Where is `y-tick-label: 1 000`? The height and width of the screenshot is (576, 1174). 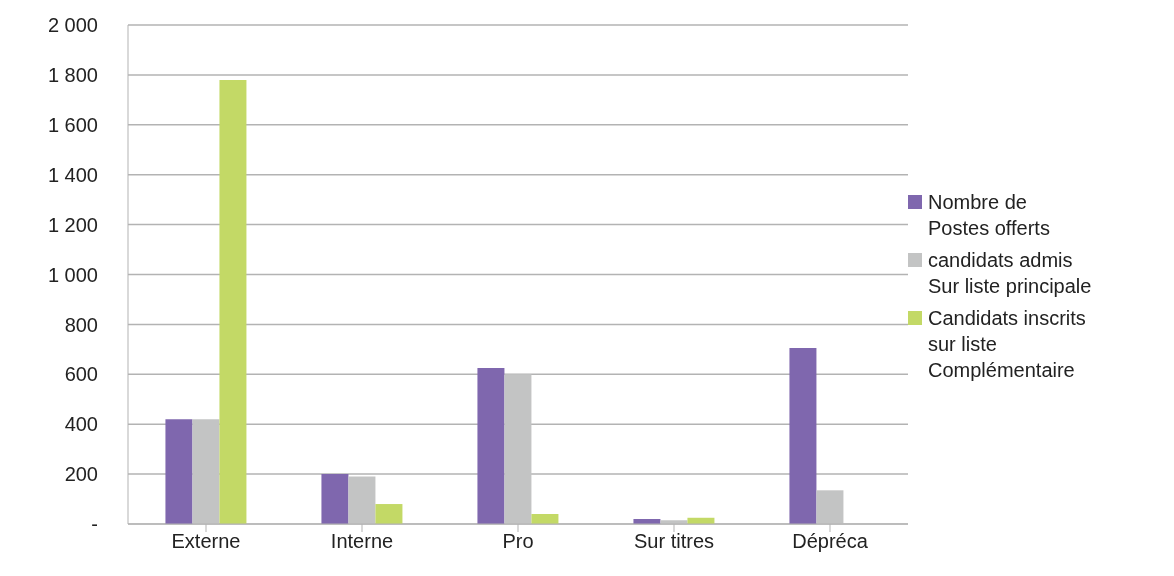
y-tick-label: 1 000 is located at coordinates (72, 274).